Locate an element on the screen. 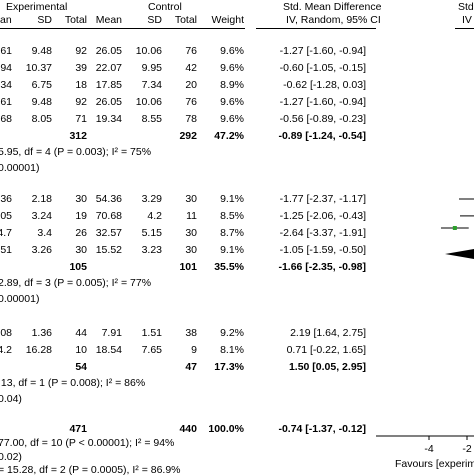  subtotal-total-e: 105 is located at coordinates (78, 266).